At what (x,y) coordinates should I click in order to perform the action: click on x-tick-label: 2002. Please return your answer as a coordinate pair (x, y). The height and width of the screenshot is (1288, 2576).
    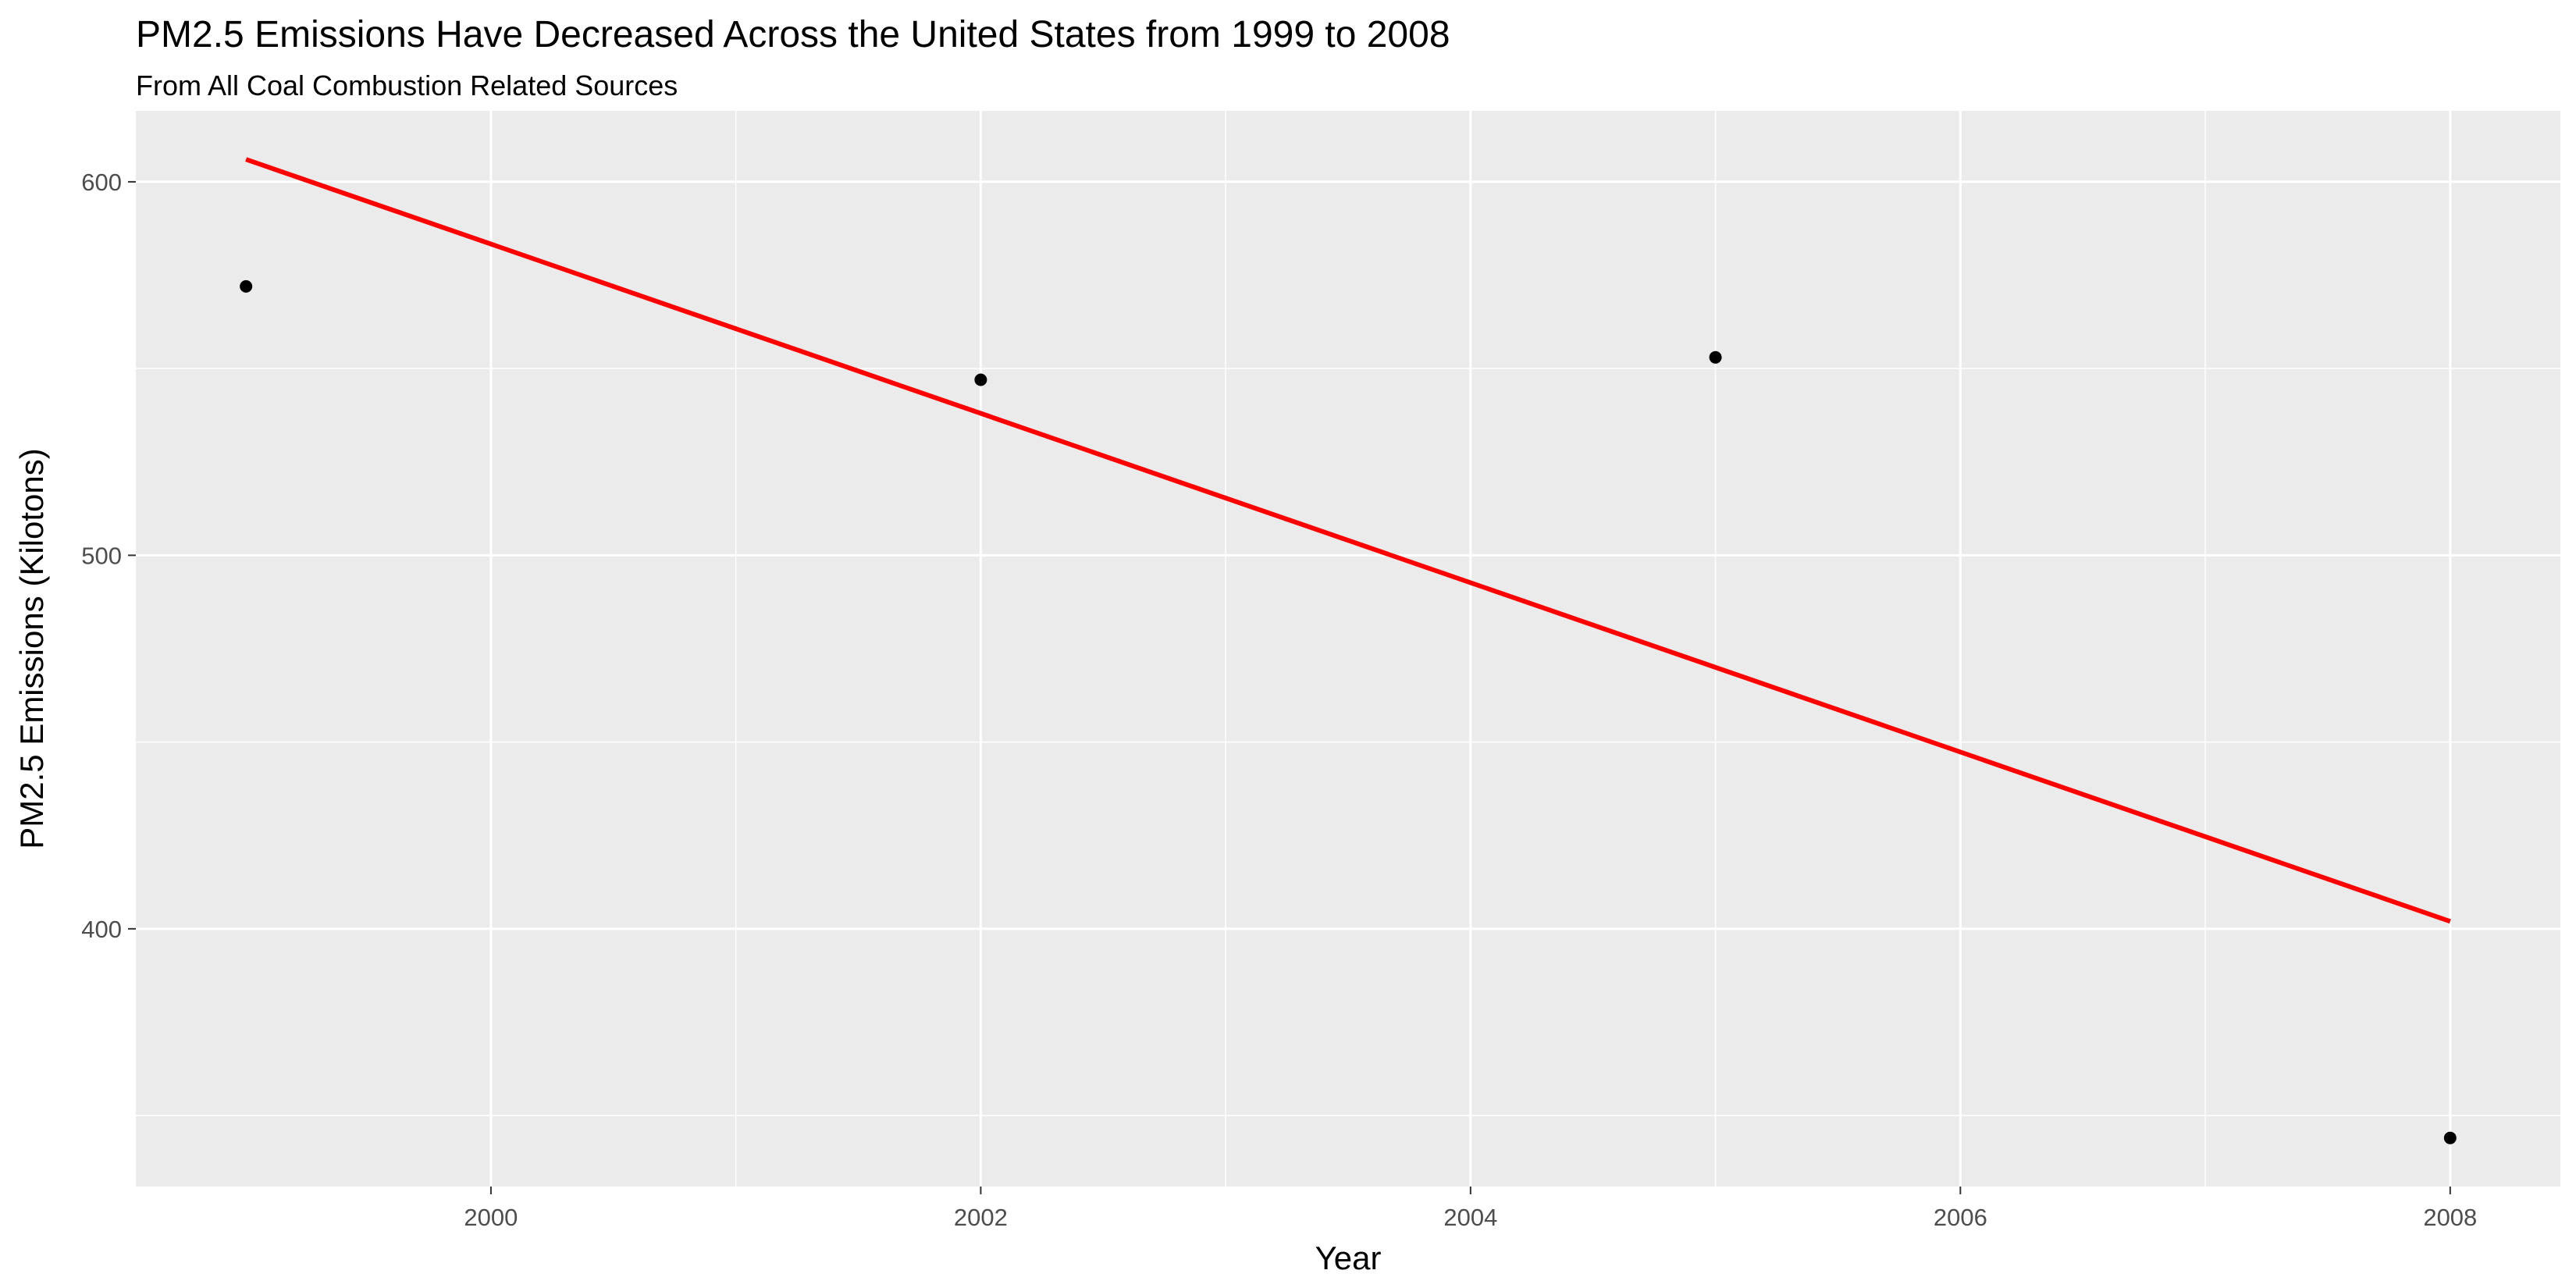
    Looking at the image, I should click on (981, 1217).